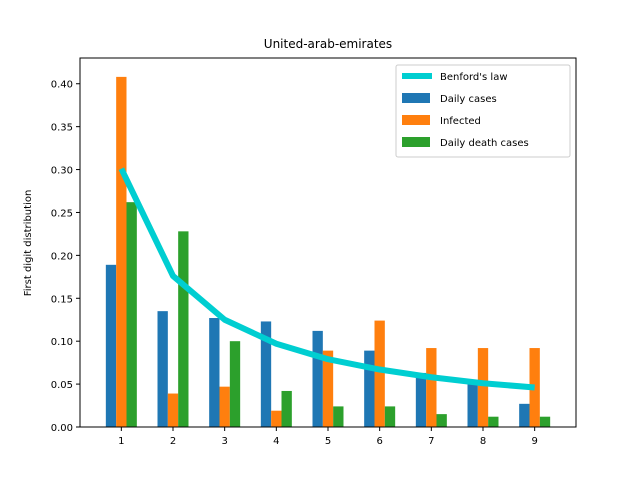 The height and width of the screenshot is (480, 640). What do you see at coordinates (224, 441) in the screenshot?
I see `x-tick-label-3: 3` at bounding box center [224, 441].